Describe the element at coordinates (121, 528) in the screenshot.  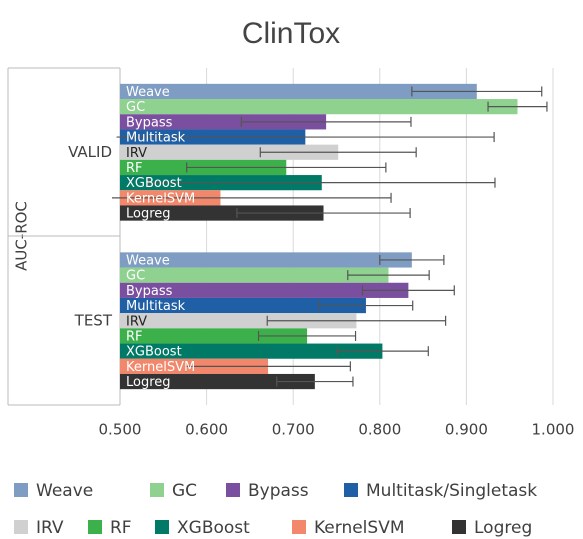
I see `legend-label: RF` at that location.